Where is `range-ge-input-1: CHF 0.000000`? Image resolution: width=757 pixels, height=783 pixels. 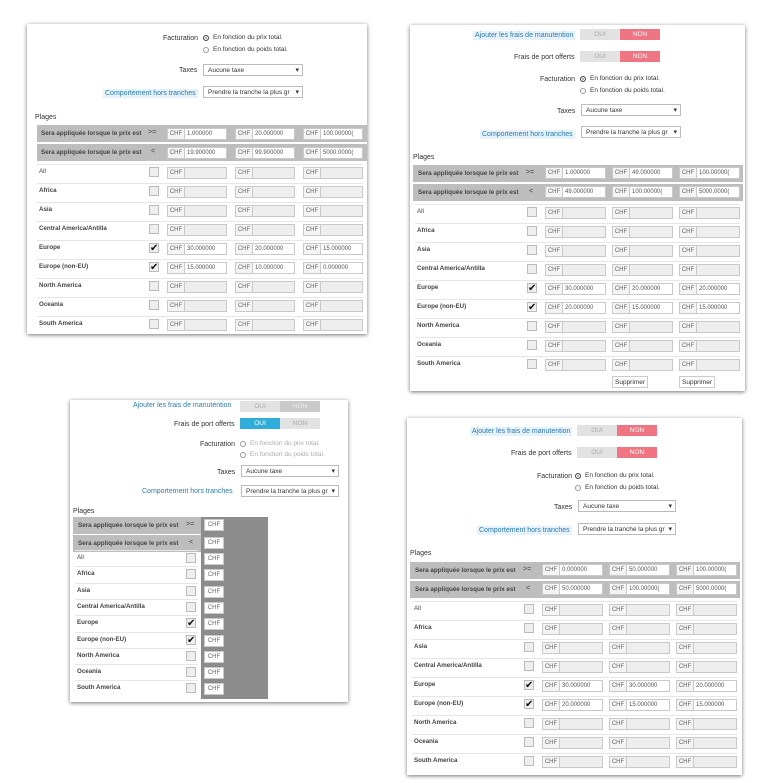
range-ge-input-1: CHF 0.000000 is located at coordinates (572, 570).